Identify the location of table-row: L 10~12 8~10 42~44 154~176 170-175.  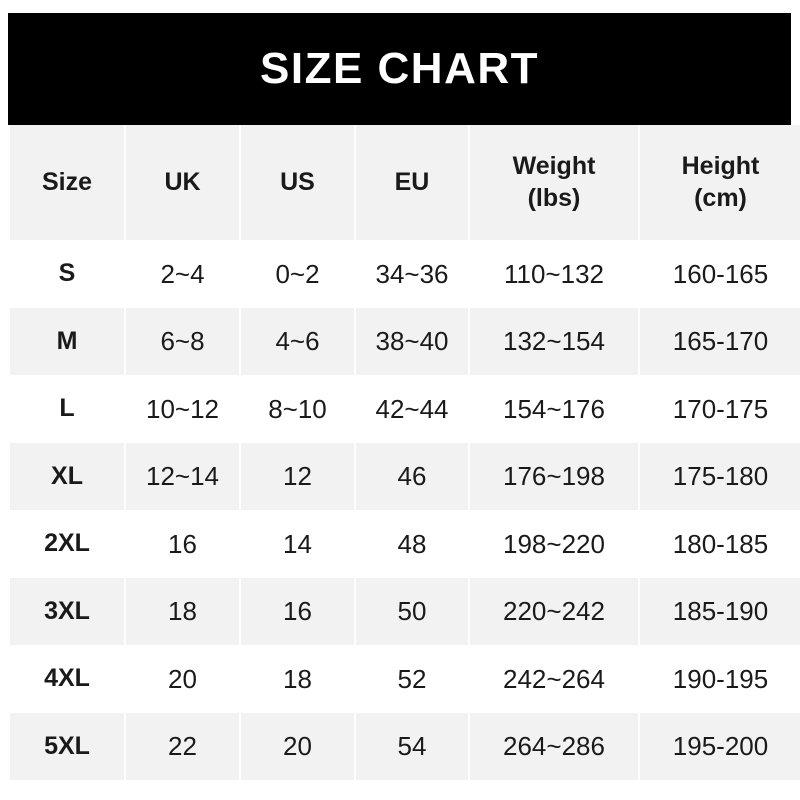
(405, 409).